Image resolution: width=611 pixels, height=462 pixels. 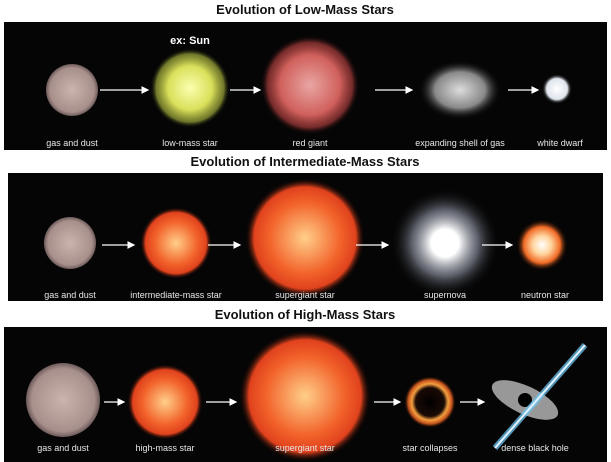 I want to click on stage-label: red giant, so click(x=310, y=143).